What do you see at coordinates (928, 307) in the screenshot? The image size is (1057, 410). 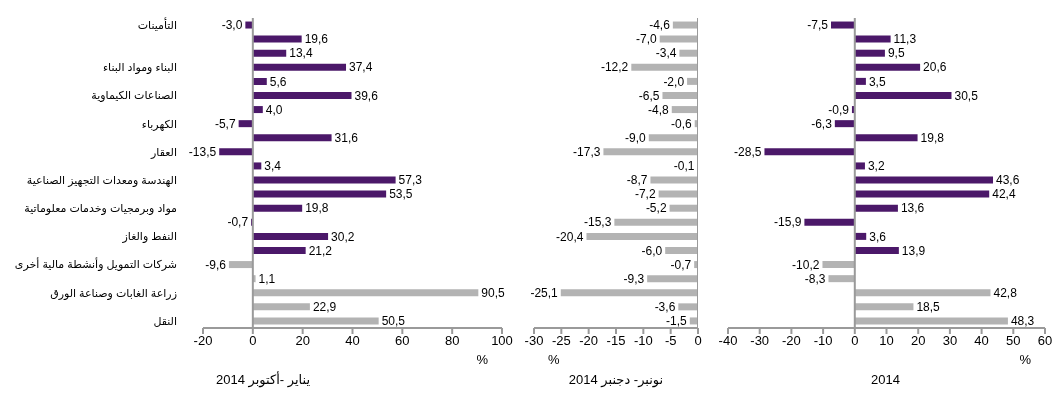 I see `data-label: 18,5` at bounding box center [928, 307].